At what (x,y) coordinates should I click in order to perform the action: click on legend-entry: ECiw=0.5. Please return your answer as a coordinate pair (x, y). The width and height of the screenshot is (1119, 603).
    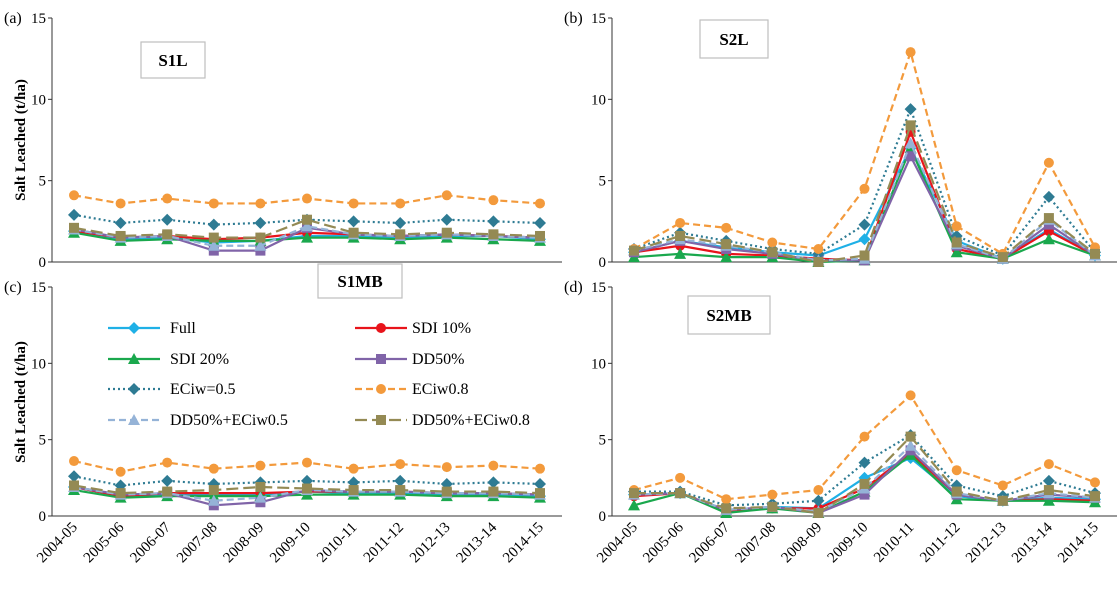
    Looking at the image, I should click on (171, 389).